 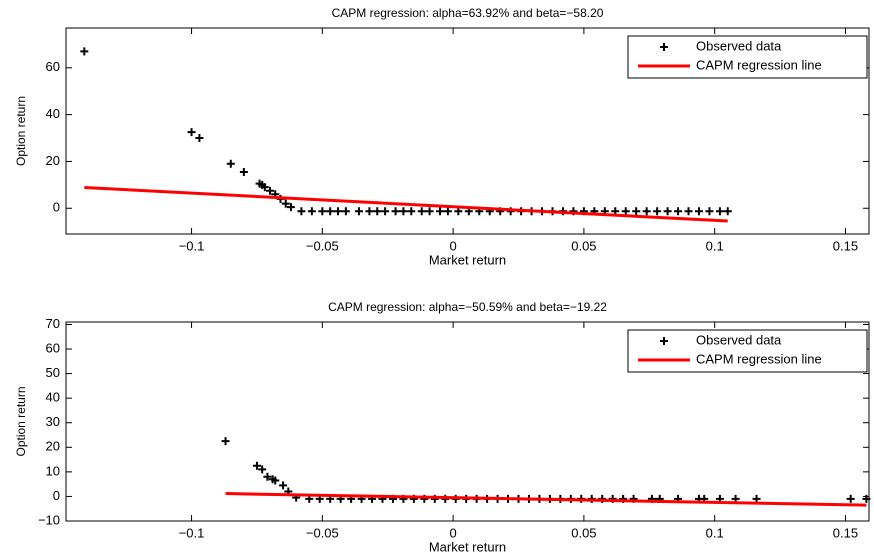 I want to click on y-tick-label: −10, so click(x=49, y=519).